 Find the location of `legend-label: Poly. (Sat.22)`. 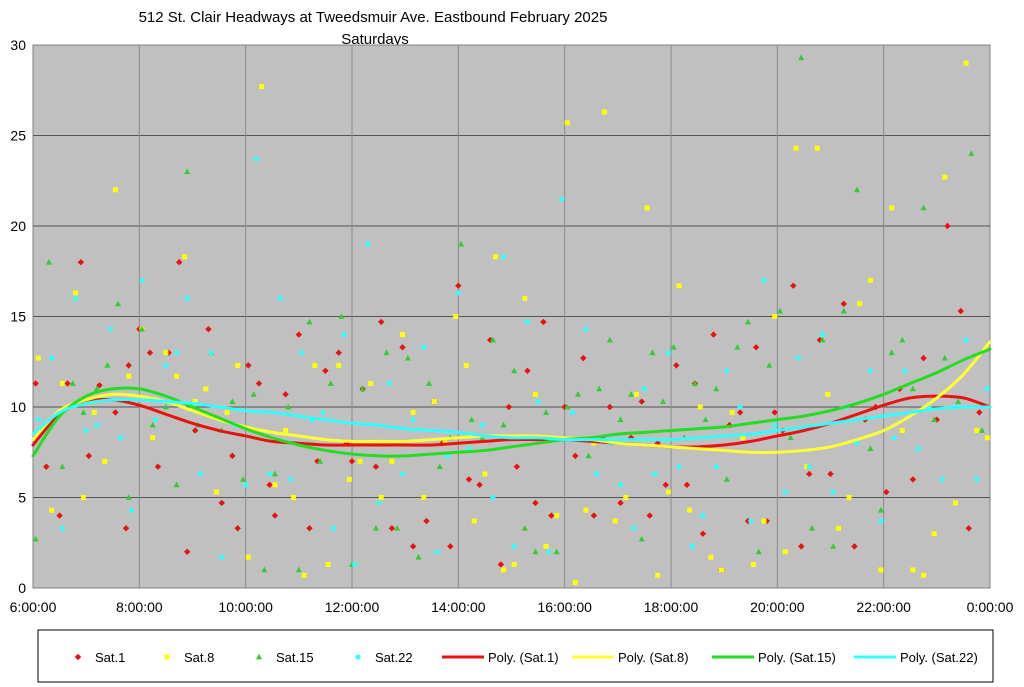

legend-label: Poly. (Sat.22) is located at coordinates (939, 657).